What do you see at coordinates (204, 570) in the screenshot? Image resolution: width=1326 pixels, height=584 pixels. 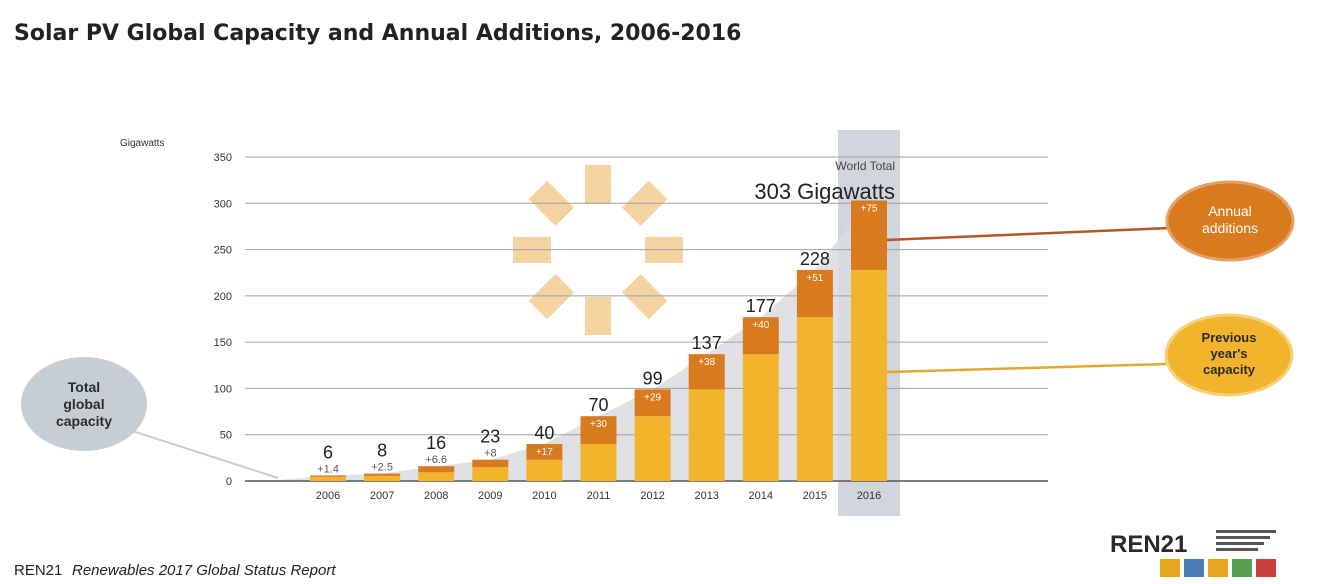 I see `source-report: Renewables 2017 Global Status Report` at bounding box center [204, 570].